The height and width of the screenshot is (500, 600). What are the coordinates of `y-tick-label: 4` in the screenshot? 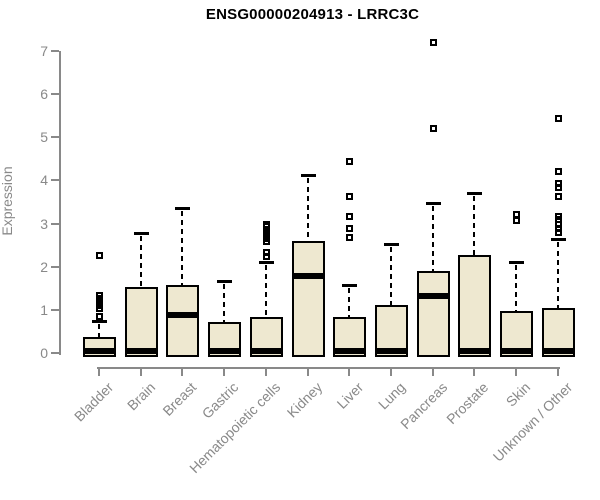 It's located at (44, 180).